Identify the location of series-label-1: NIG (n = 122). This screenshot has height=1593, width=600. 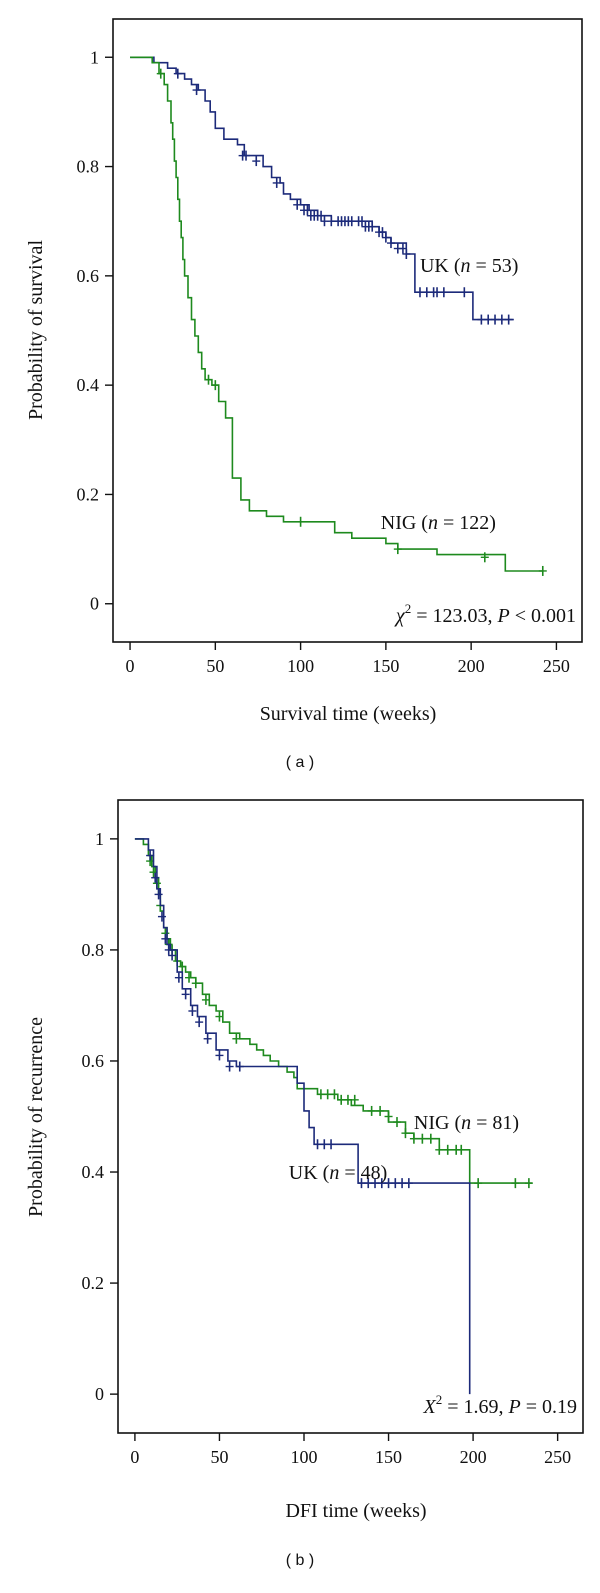
(438, 523).